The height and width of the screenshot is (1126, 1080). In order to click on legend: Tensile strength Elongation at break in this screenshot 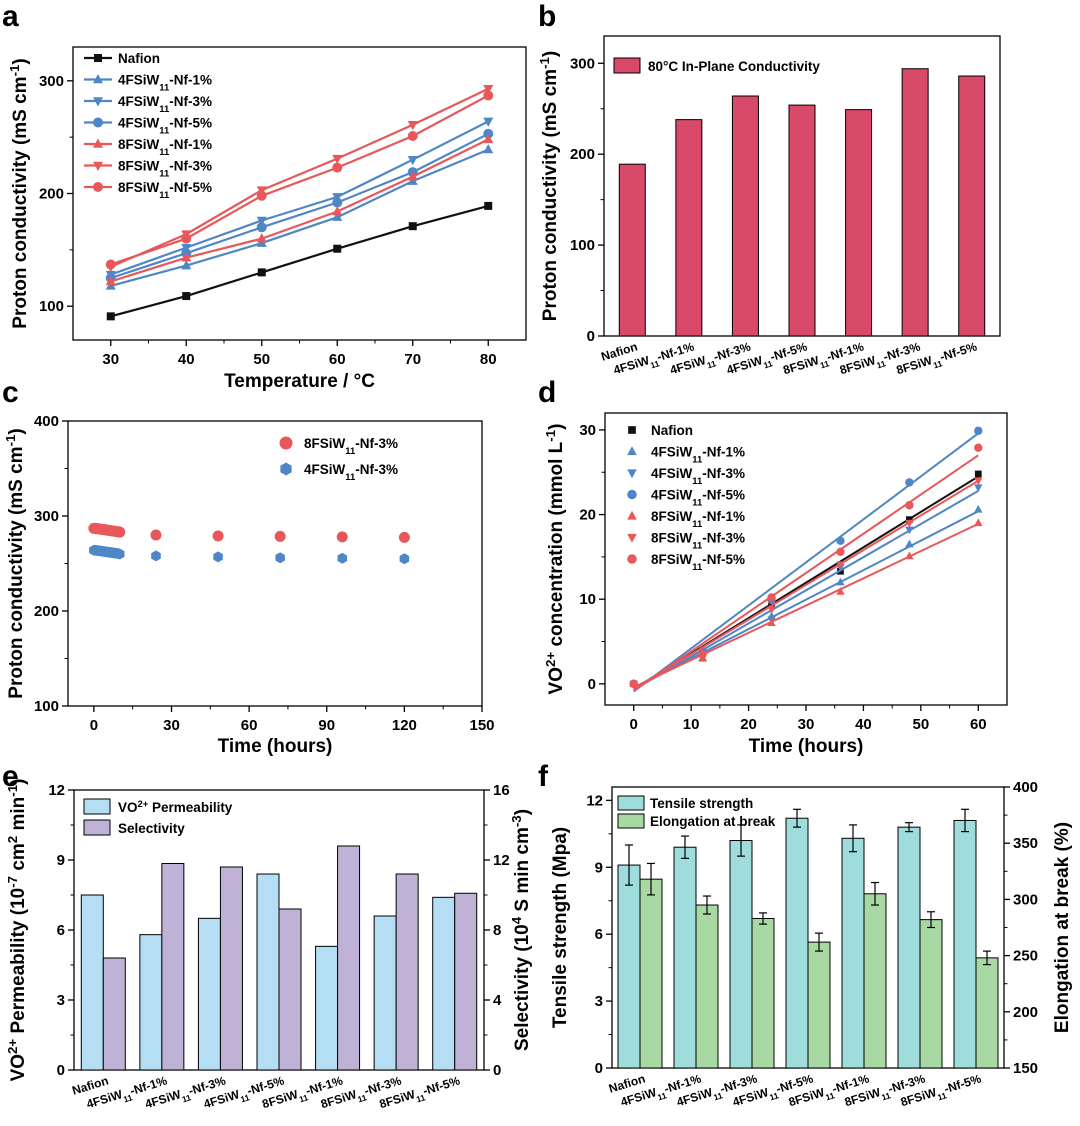, I will do `click(696, 812)`.